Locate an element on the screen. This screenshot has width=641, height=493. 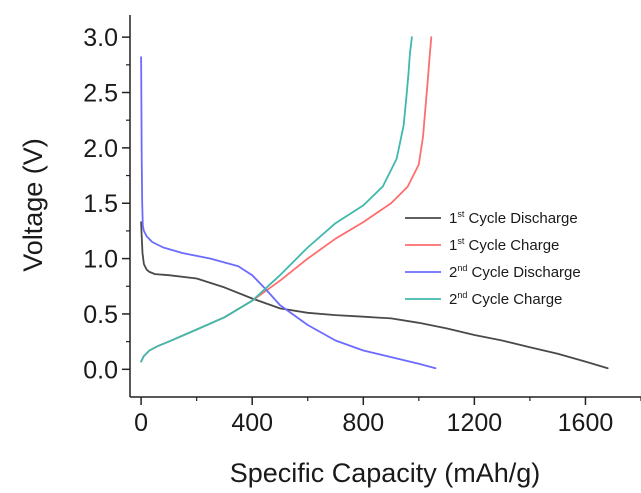
x-tick-label: 800 is located at coordinates (363, 423).